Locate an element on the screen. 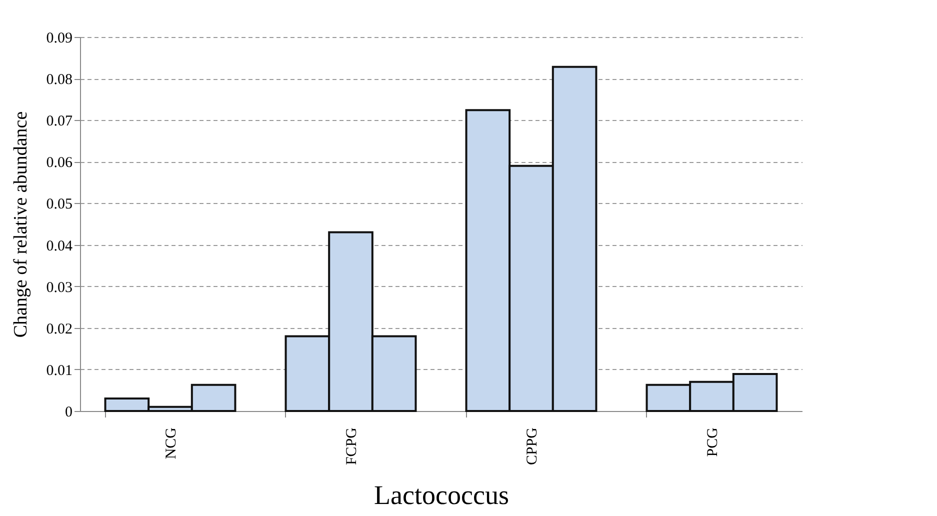 This screenshot has width=937, height=516. y-tick-label: 0.07 is located at coordinates (59, 122).